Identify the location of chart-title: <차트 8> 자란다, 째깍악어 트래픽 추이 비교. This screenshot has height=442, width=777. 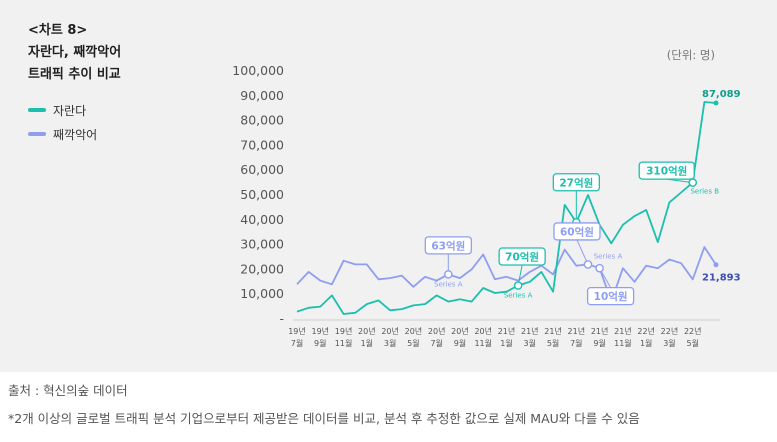
(74, 53).